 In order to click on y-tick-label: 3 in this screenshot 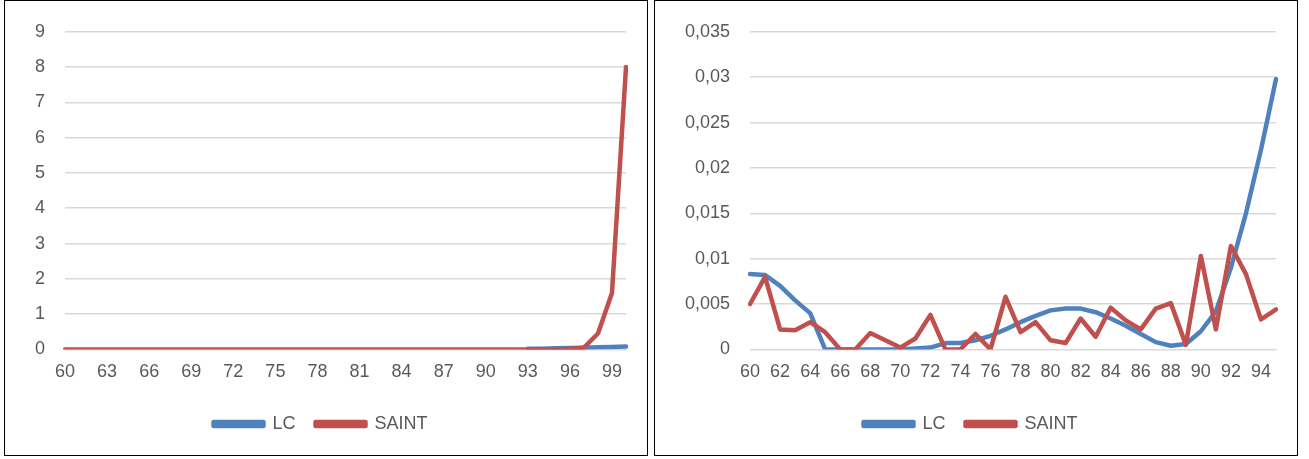, I will do `click(40, 242)`.